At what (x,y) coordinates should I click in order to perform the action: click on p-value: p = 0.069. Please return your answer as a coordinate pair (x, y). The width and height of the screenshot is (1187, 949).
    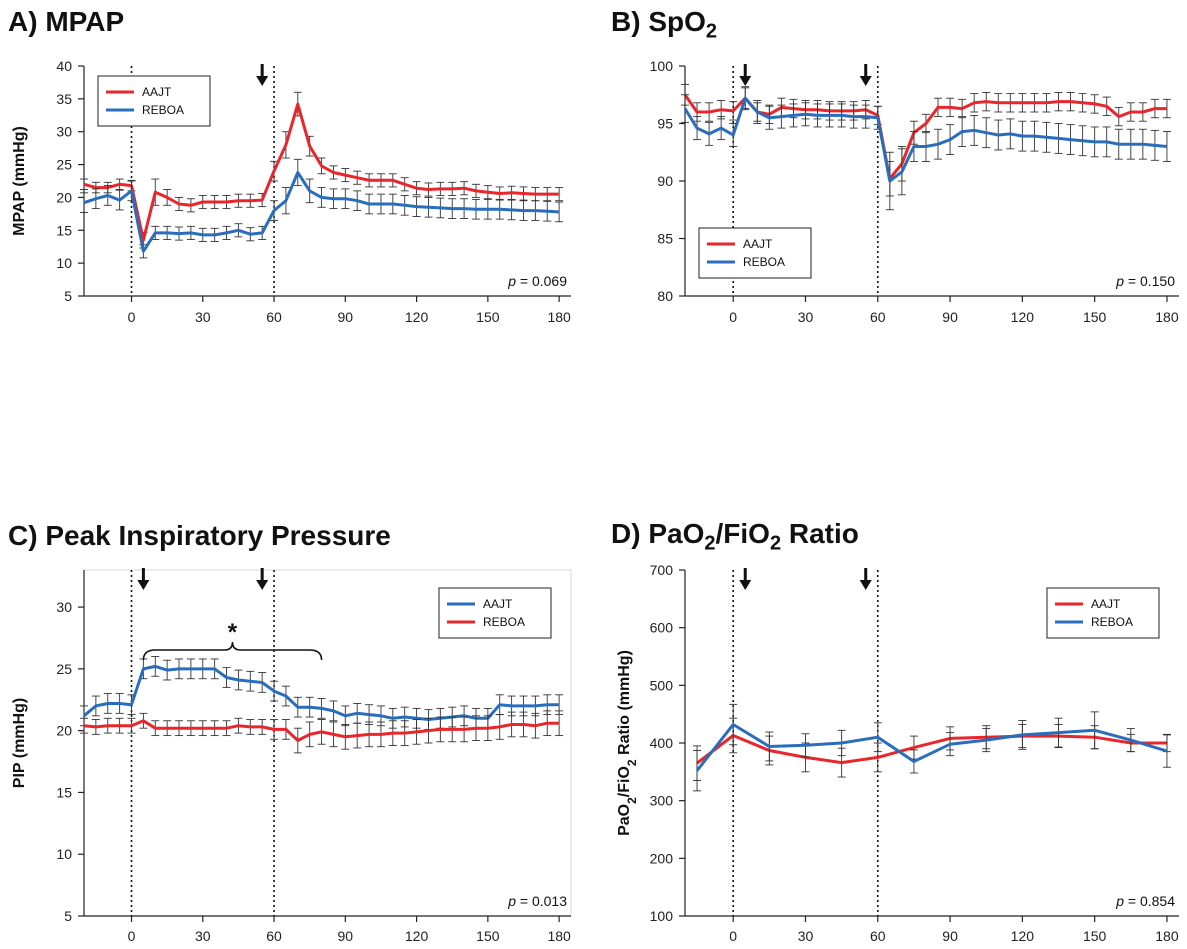
    Looking at the image, I should click on (537, 281).